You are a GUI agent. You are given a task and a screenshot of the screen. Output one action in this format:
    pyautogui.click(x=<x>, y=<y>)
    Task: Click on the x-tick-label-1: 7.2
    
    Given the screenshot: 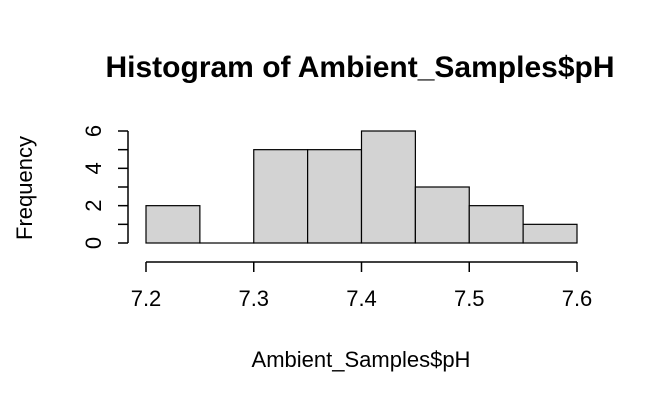 What is the action you would take?
    pyautogui.click(x=146, y=298)
    